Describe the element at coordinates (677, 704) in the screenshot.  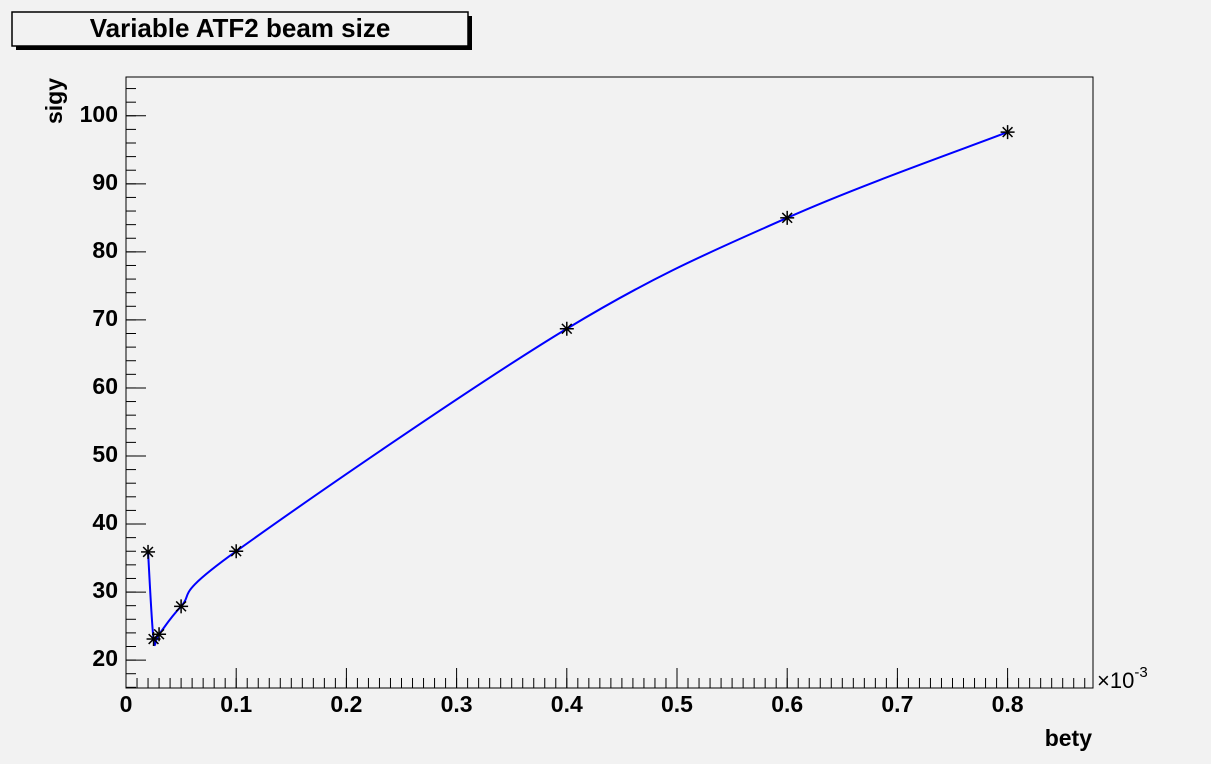
I see `x-tick-label: 0.5` at that location.